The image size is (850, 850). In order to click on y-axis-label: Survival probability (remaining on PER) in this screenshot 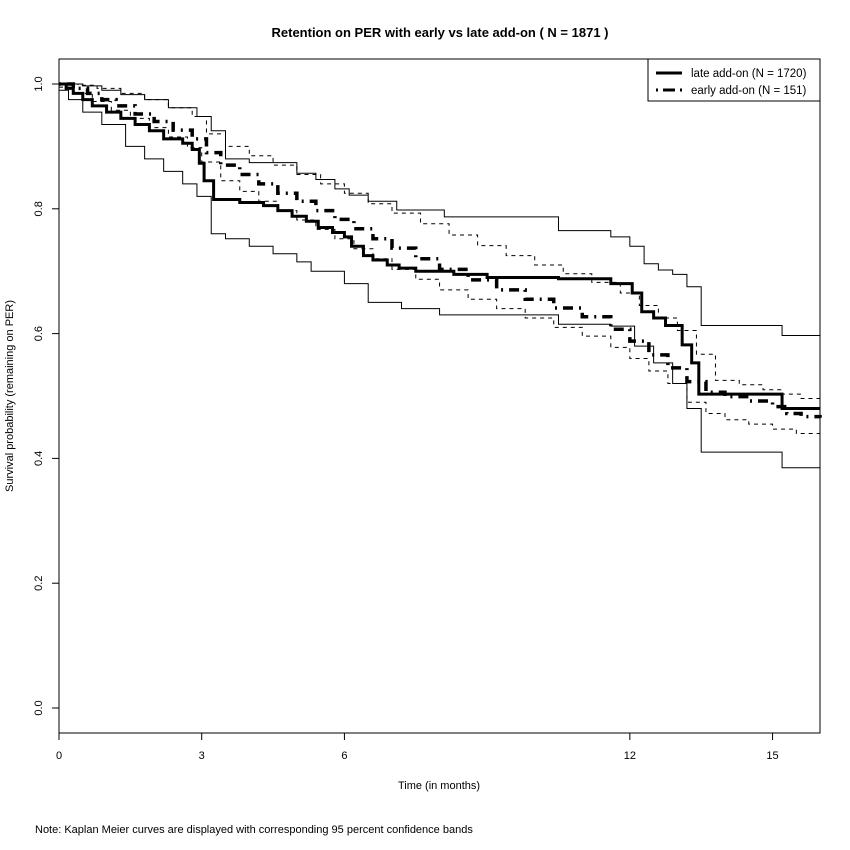, I will do `click(10, 396)`.